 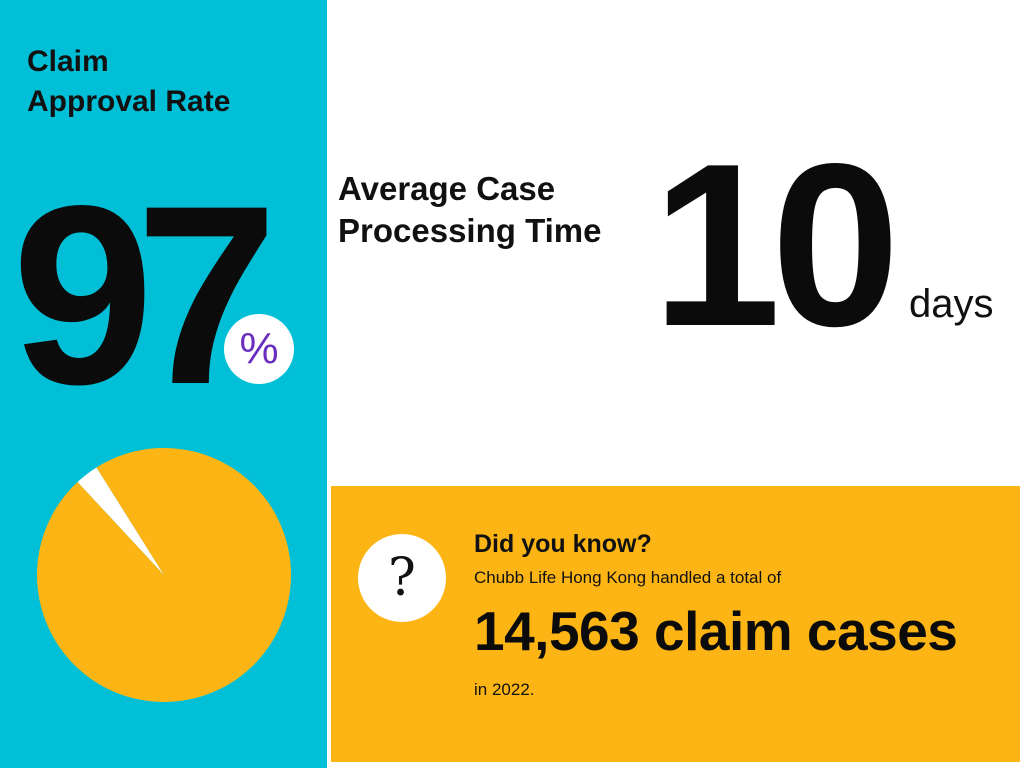 I want to click on question-mark-icon: ?, so click(x=402, y=578).